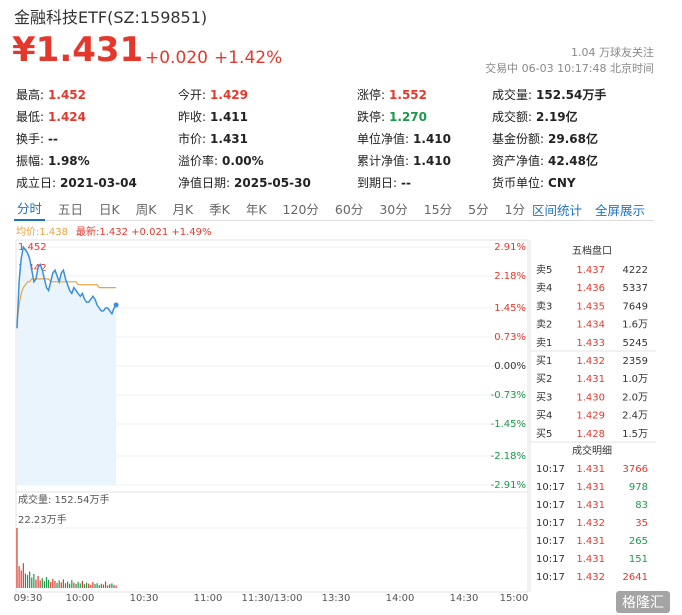 This screenshot has width=682, height=615. What do you see at coordinates (549, 94) in the screenshot?
I see `stat: 成交量: 152.54万手` at bounding box center [549, 94].